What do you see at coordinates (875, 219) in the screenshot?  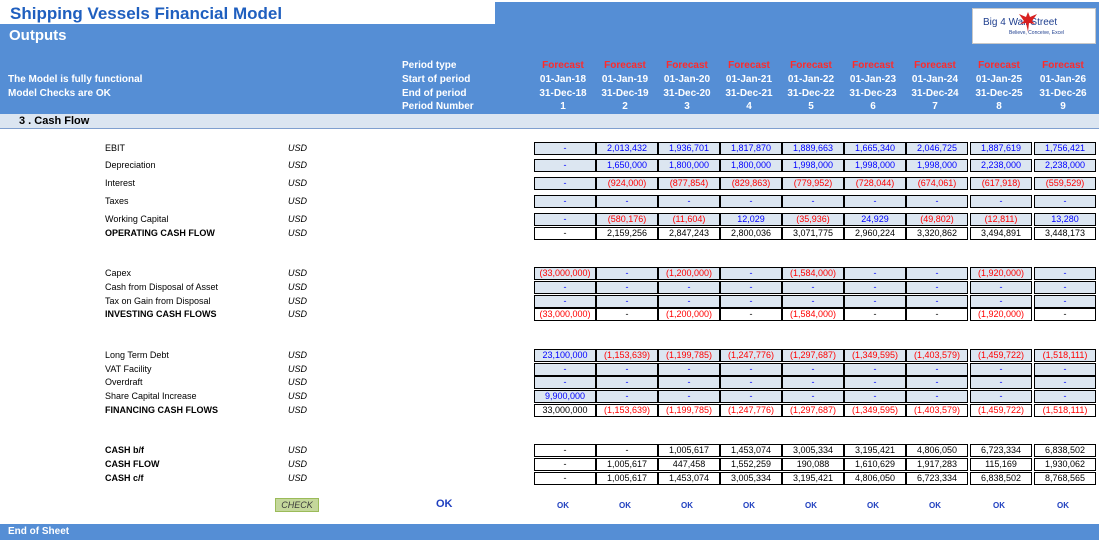 I see `table-cell: 24,929` at bounding box center [875, 219].